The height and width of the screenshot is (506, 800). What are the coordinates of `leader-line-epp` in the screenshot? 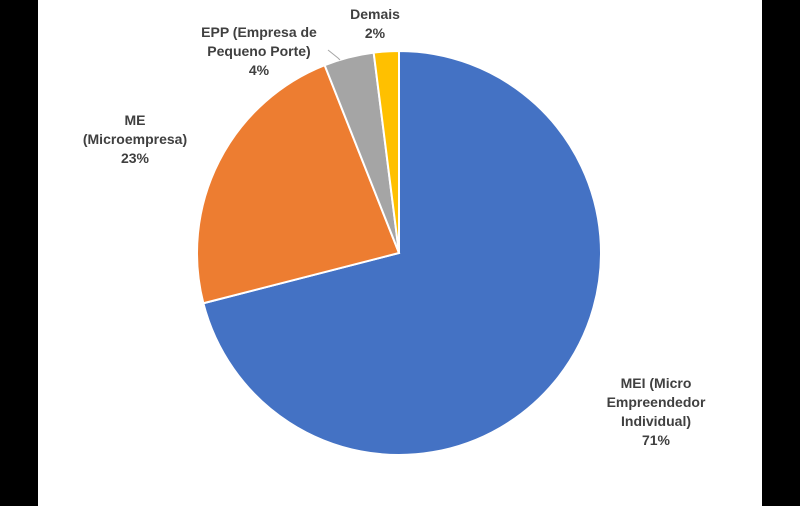 It's located at (334, 55).